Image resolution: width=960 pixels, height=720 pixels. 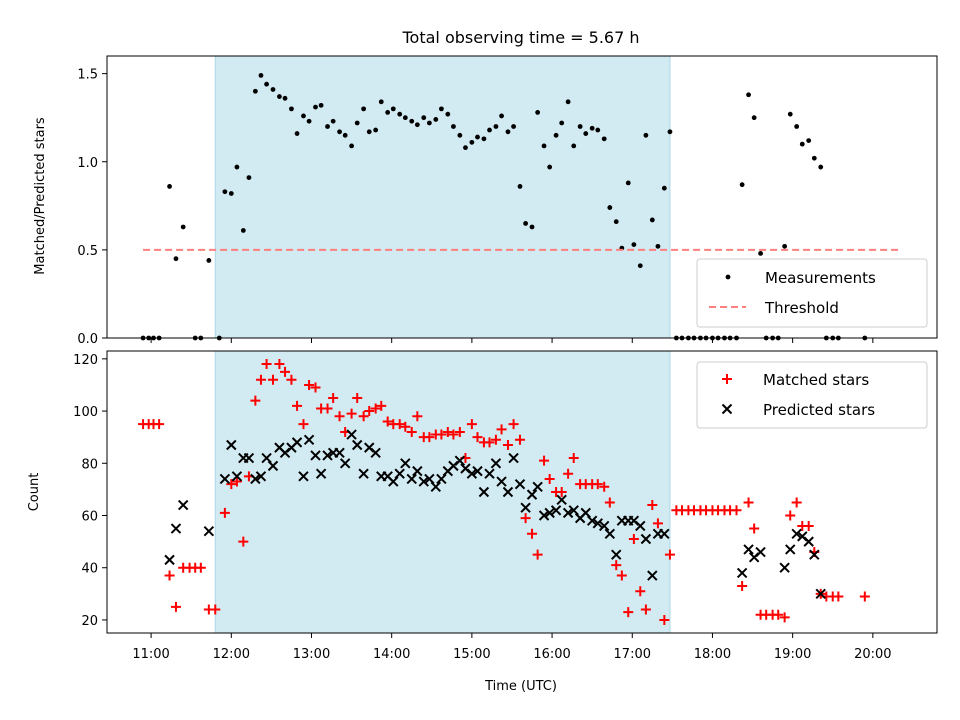 What do you see at coordinates (40, 196) in the screenshot?
I see `ratio-y-axis-label: Matched/Predicted stars` at bounding box center [40, 196].